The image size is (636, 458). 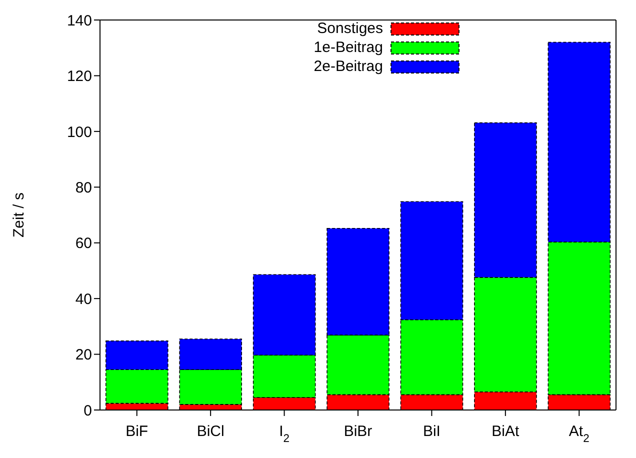 What do you see at coordinates (83, 187) in the screenshot?
I see `y-tick-label: 80` at bounding box center [83, 187].